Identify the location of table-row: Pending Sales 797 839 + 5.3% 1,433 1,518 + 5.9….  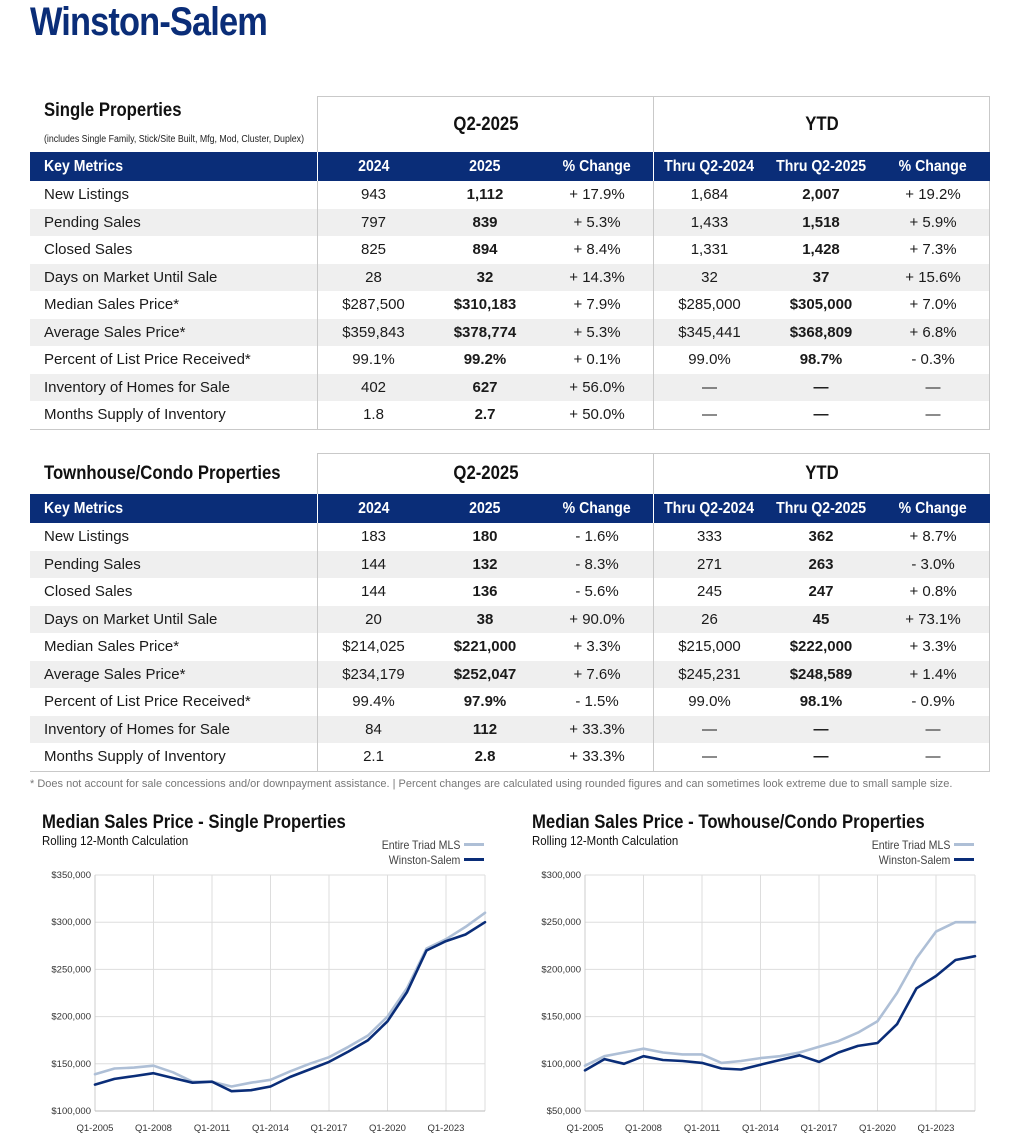
(509, 222).